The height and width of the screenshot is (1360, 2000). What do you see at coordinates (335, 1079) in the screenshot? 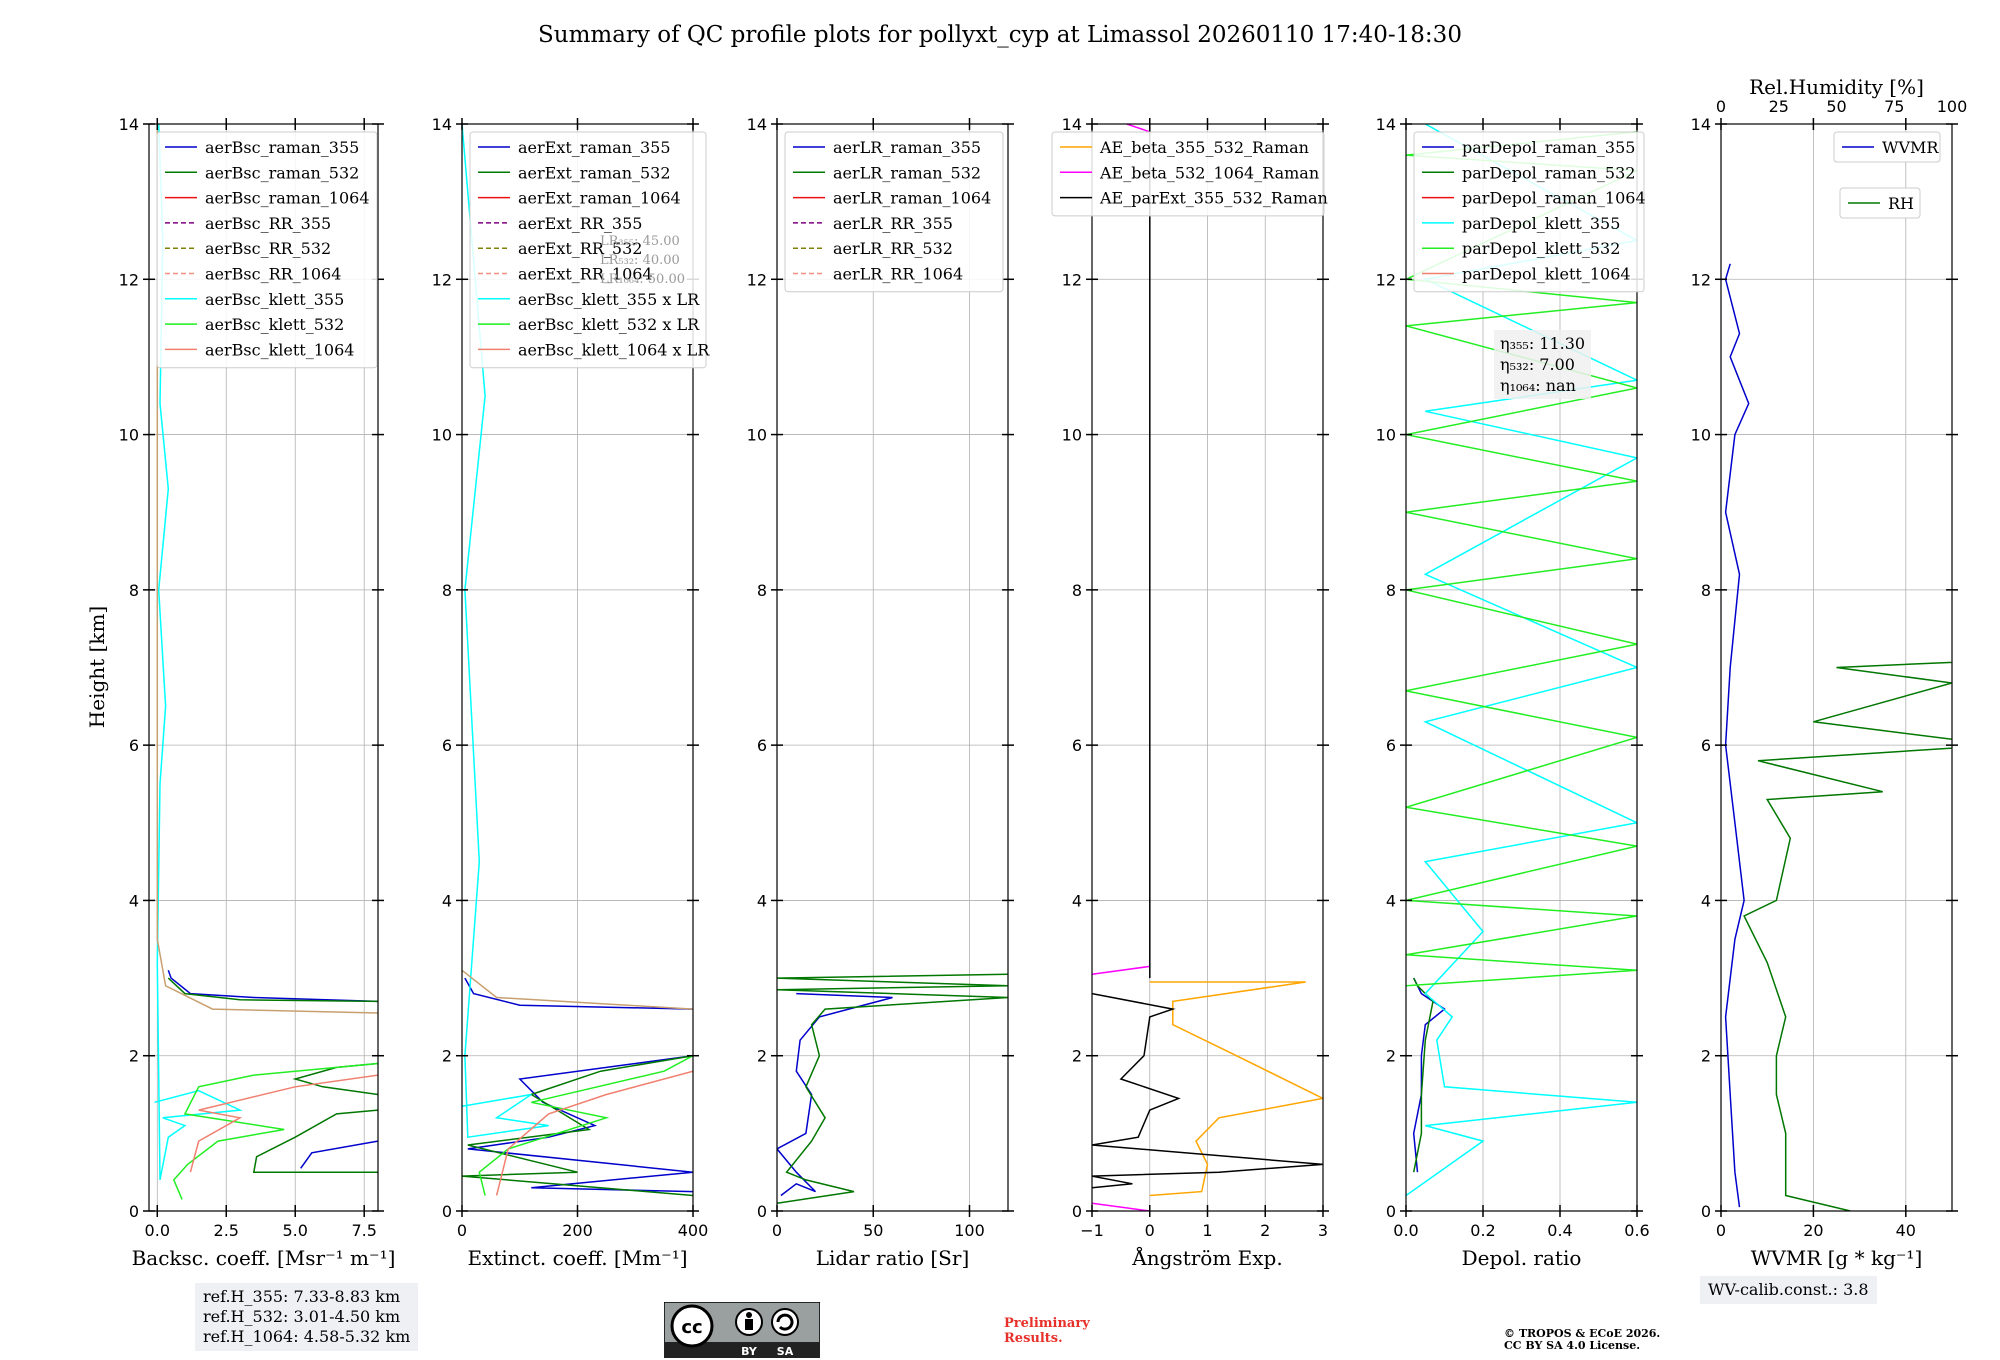
I see `series-aerbsc-raman-532-b` at bounding box center [335, 1079].